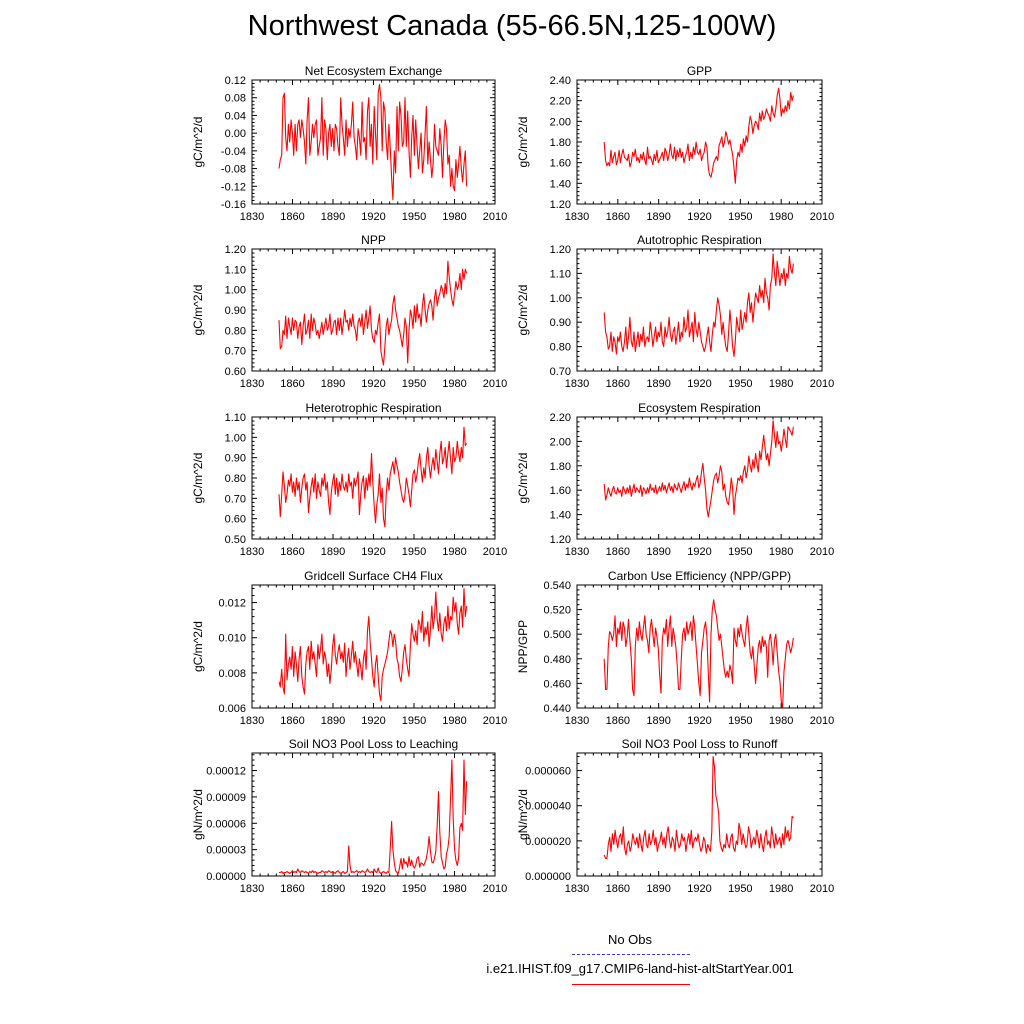 The width and height of the screenshot is (1024, 1024). What do you see at coordinates (548, 772) in the screenshot?
I see `y-tick-label: 0.000060` at bounding box center [548, 772].